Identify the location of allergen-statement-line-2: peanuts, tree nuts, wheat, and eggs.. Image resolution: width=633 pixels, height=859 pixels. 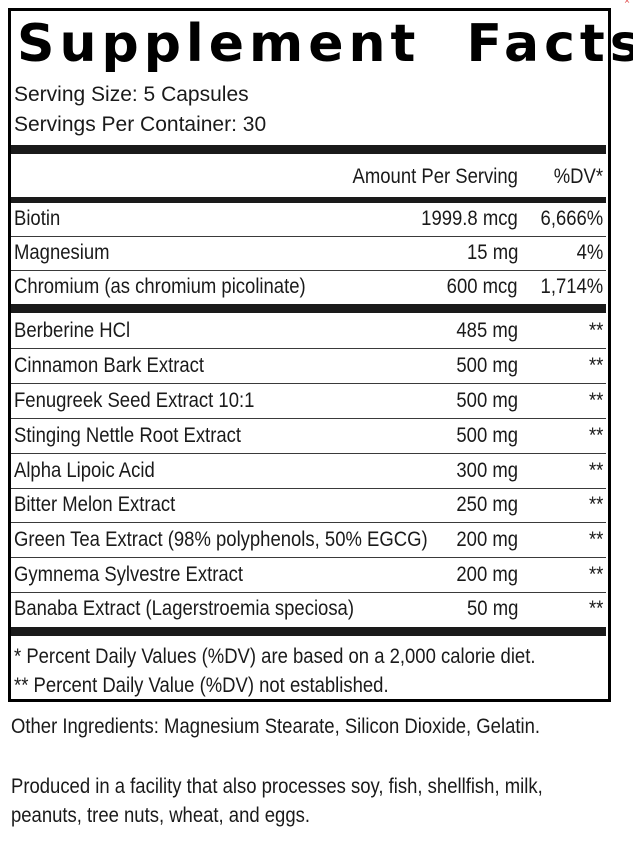
(160, 815).